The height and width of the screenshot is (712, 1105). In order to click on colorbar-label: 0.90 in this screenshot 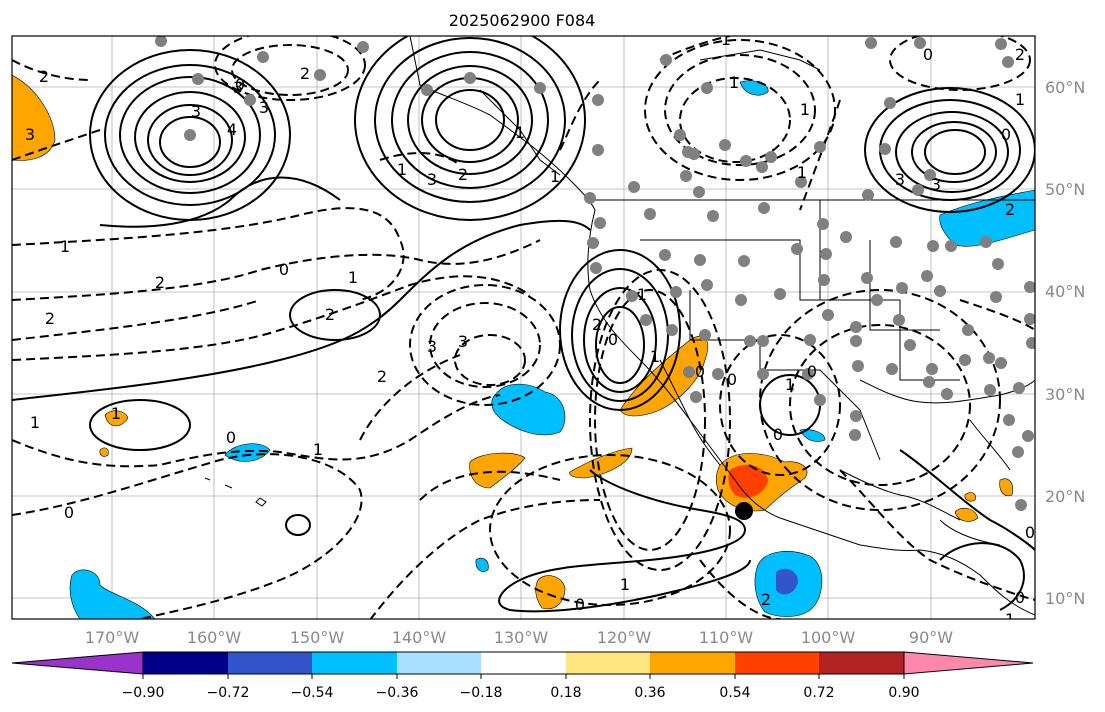, I will do `click(903, 693)`.